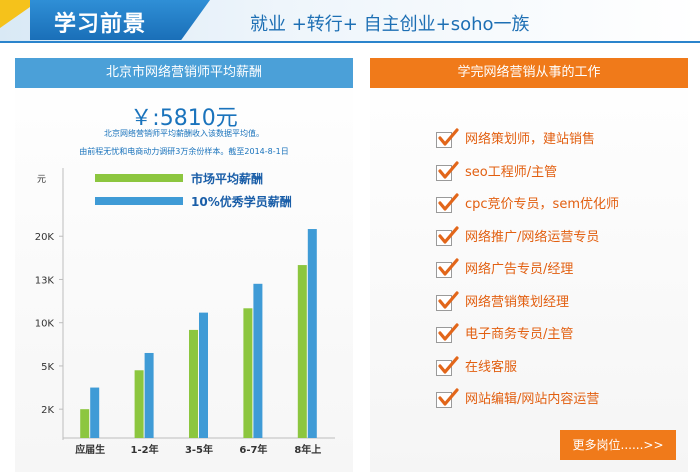 Image resolution: width=700 pixels, height=472 pixels. I want to click on job-item: 网络广告专员/经理, so click(527, 276).